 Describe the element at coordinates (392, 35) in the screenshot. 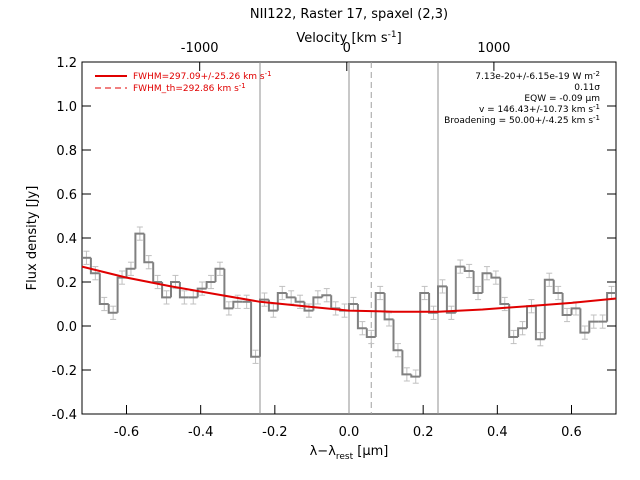

I see `label-sup: -1` at that location.